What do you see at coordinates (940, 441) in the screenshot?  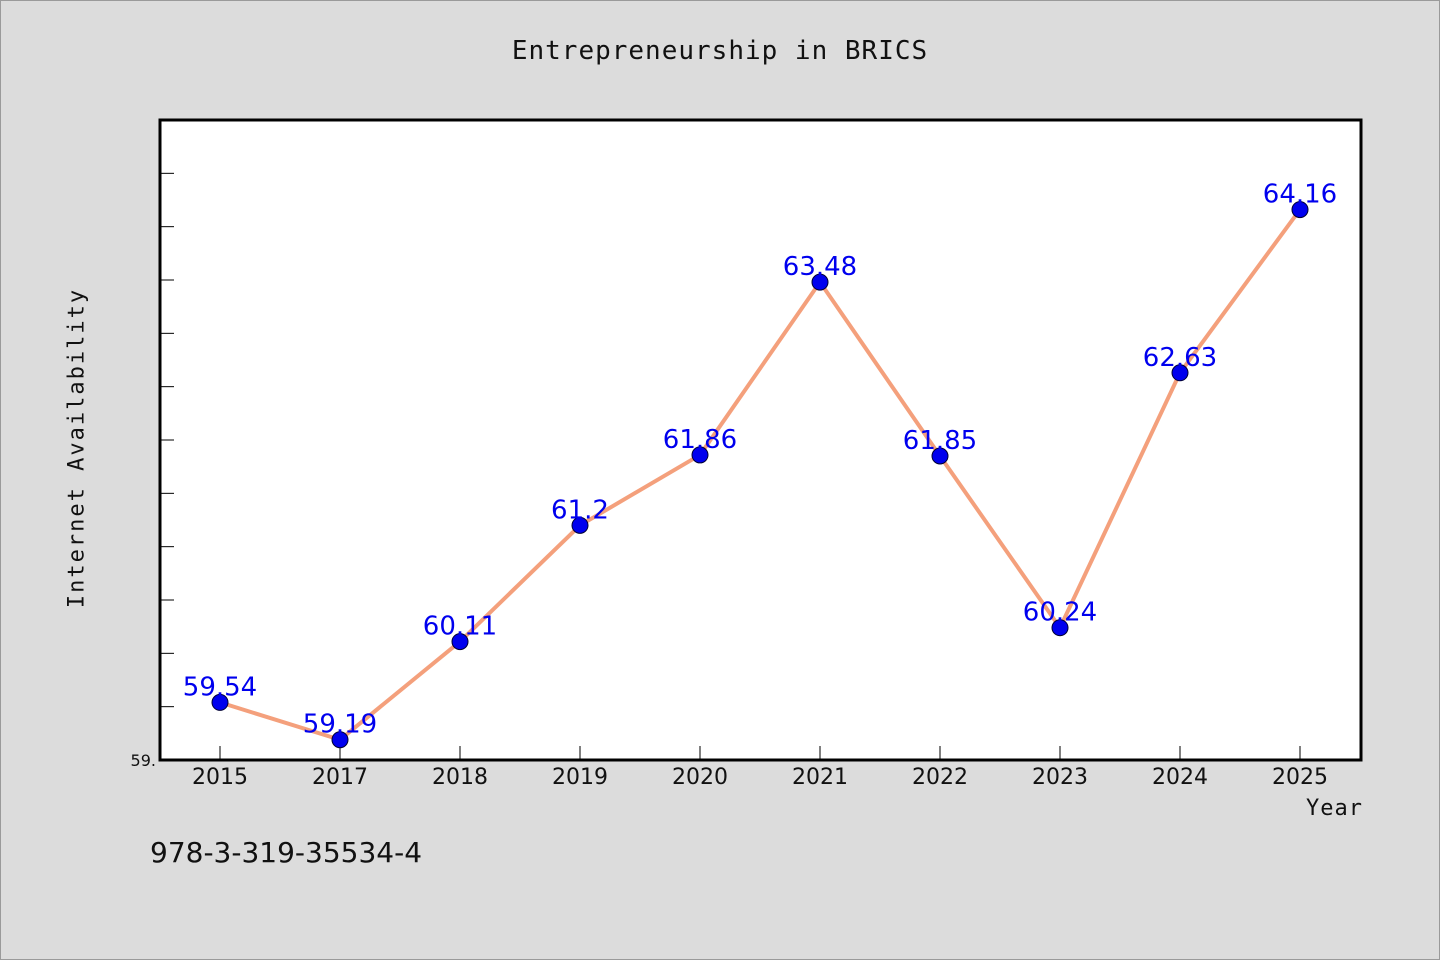 I see `data-label: 61.85` at bounding box center [940, 441].